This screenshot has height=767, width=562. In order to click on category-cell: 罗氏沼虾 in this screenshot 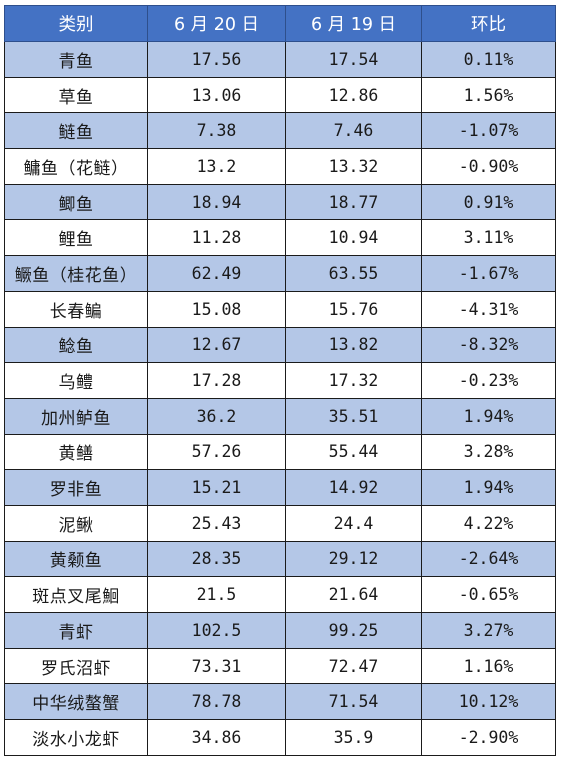, I will do `click(76, 666)`.